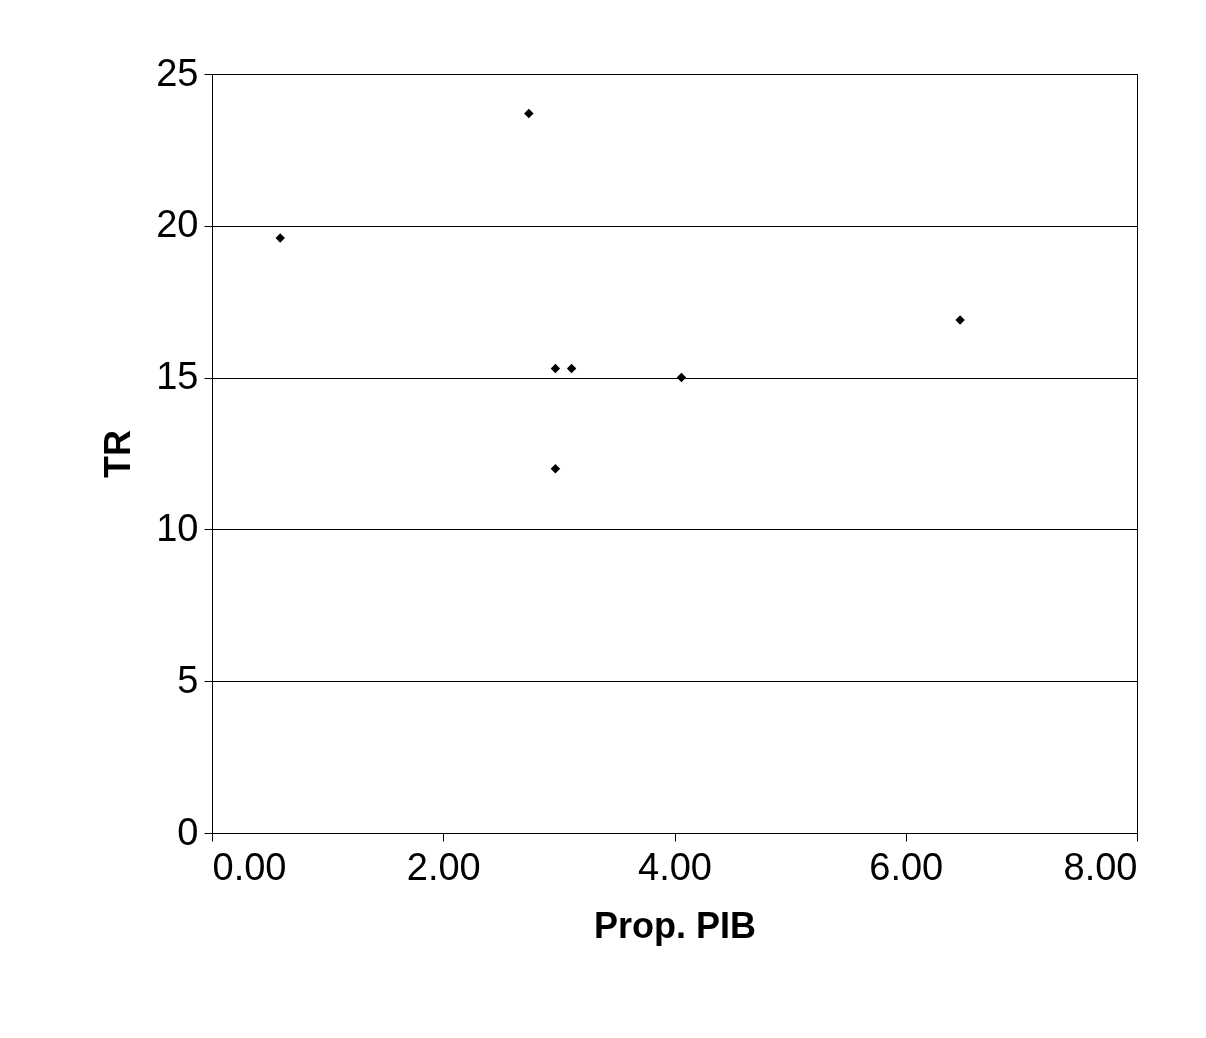  I want to click on y-tick-label: 25, so click(177, 72).